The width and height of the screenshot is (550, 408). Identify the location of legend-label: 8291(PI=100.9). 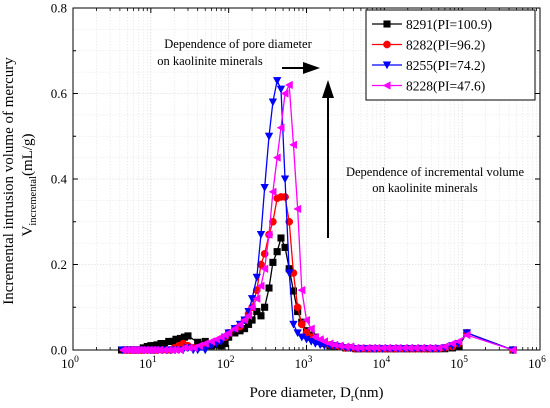
(449, 24).